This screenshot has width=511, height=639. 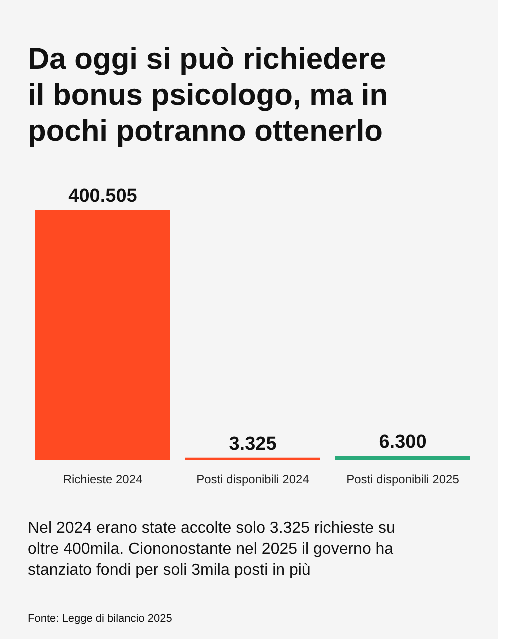 What do you see at coordinates (103, 196) in the screenshot?
I see `data-label: 400.505` at bounding box center [103, 196].